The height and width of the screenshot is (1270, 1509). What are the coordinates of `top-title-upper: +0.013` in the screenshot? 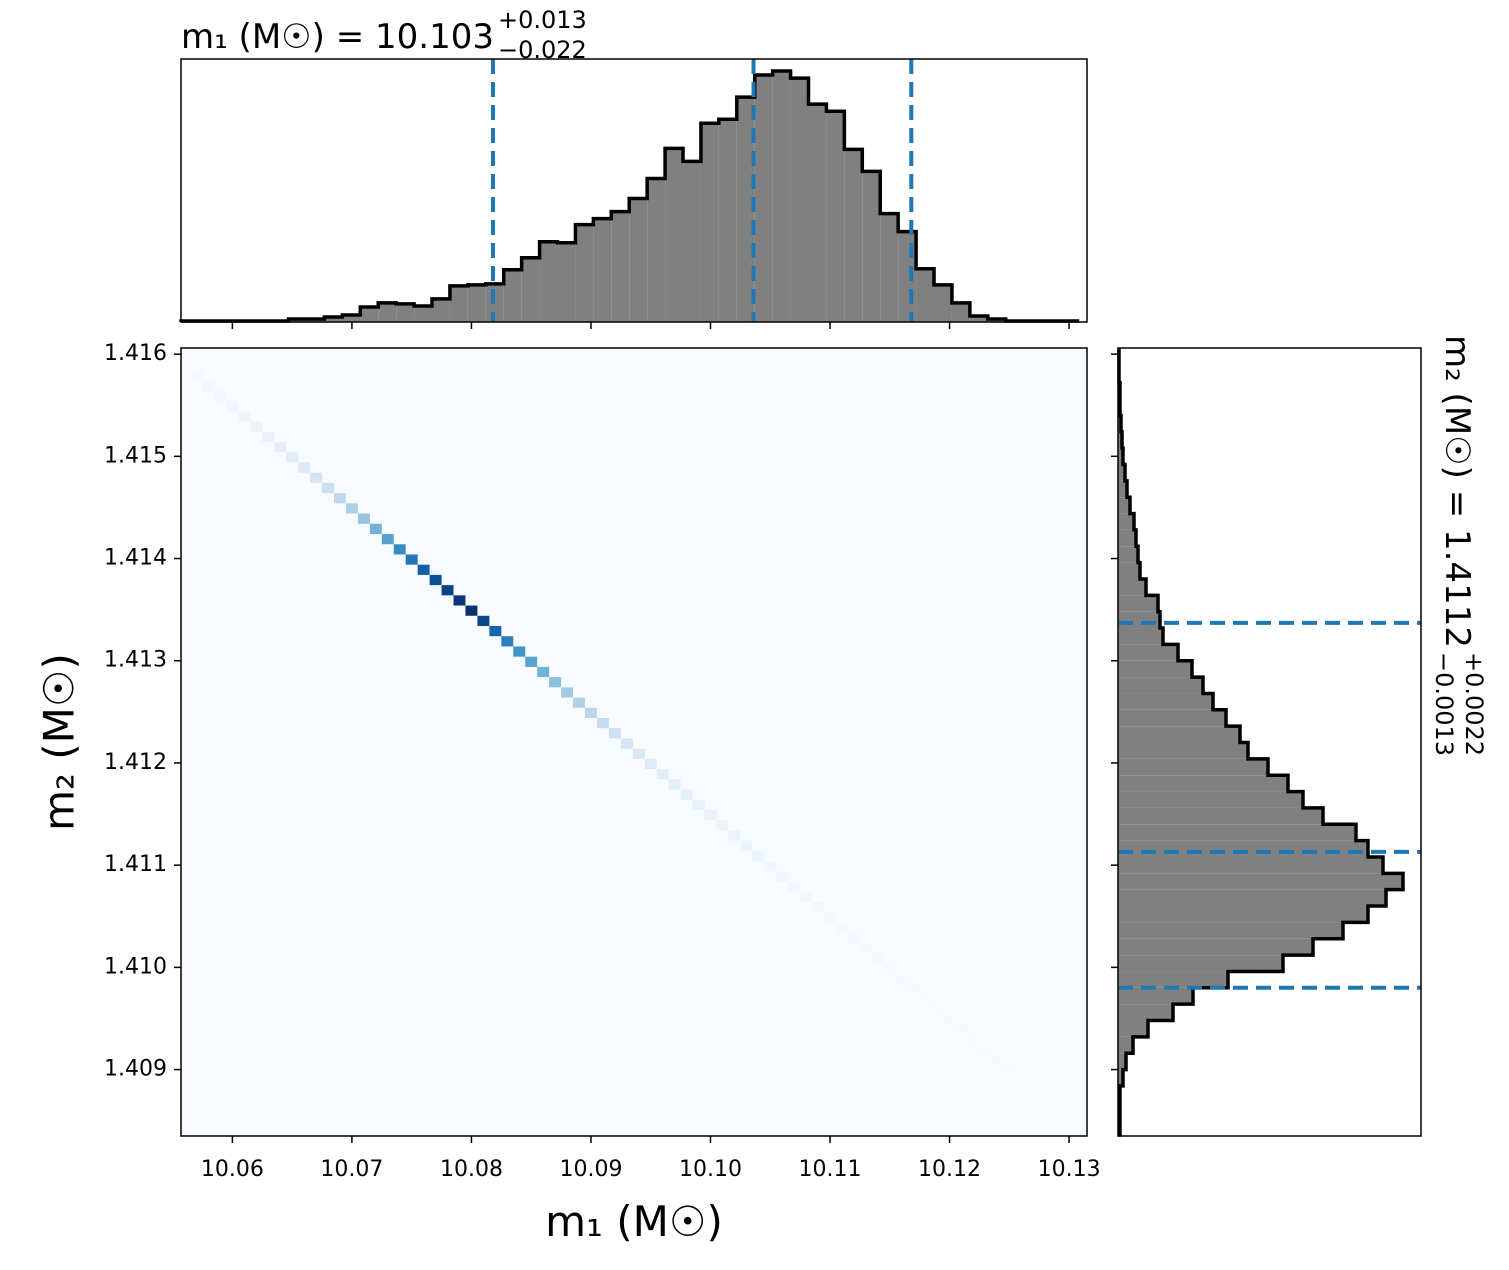 It's located at (542, 20).